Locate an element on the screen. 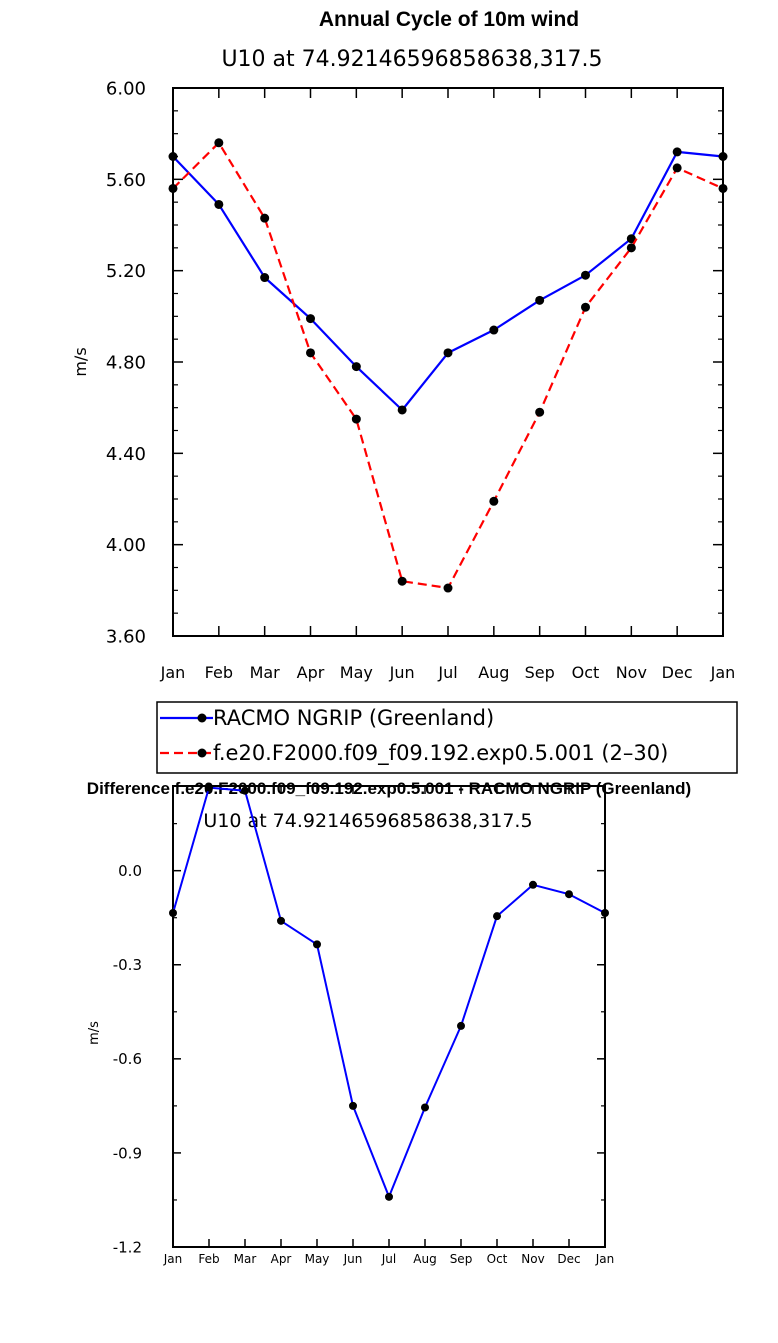 The height and width of the screenshot is (1343, 778). y-tick-label: -1.2 is located at coordinates (127, 1247).